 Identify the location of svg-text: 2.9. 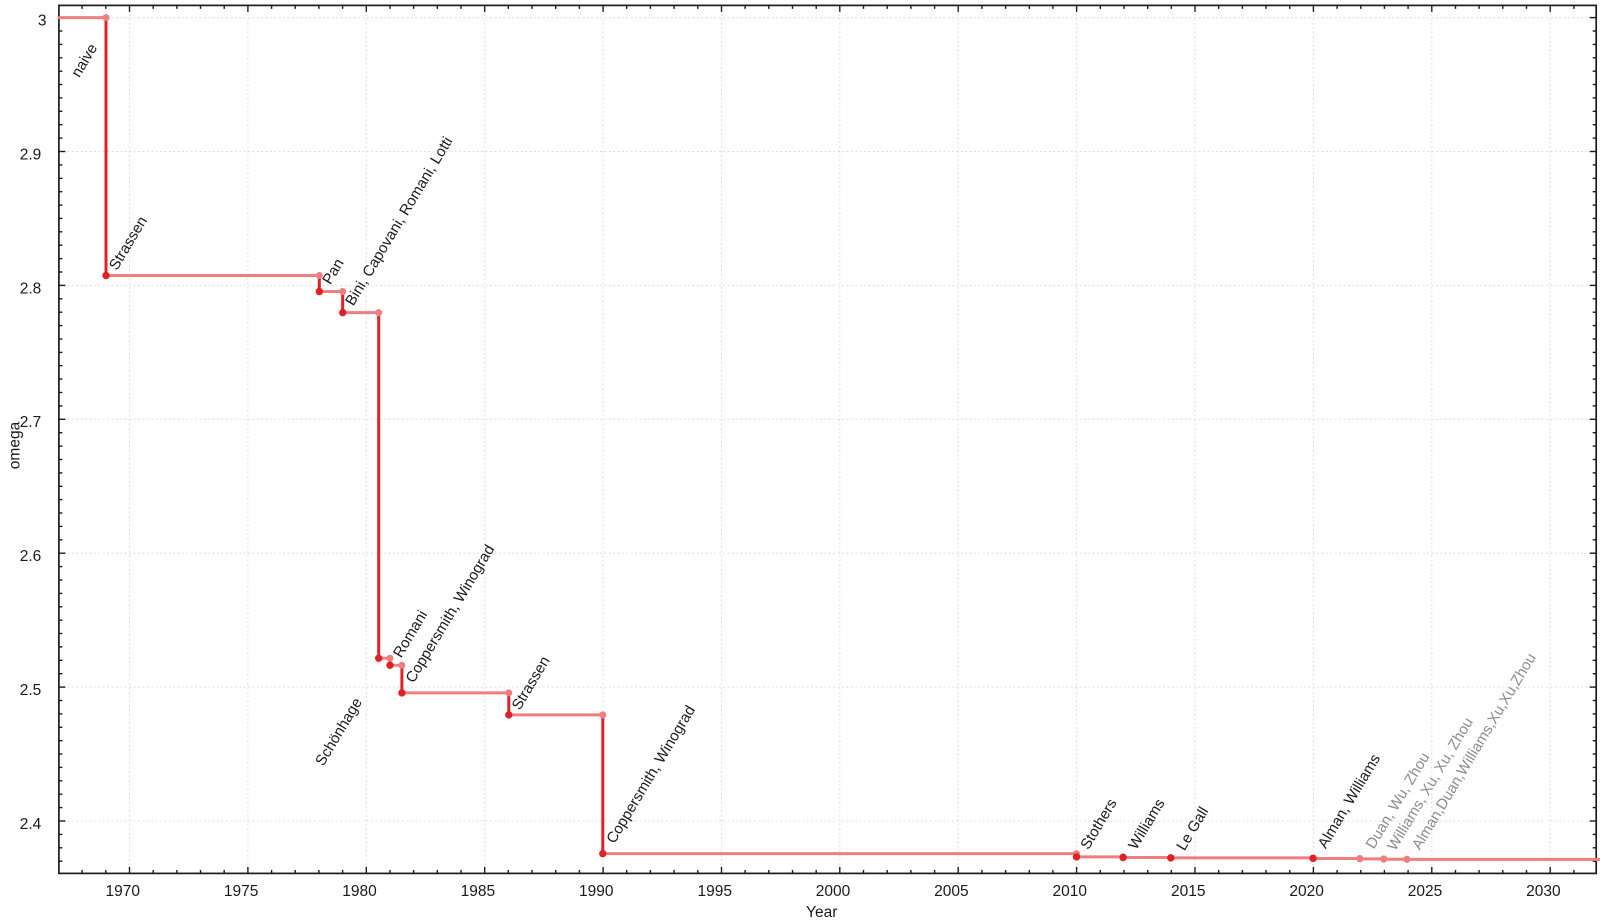
(31, 154).